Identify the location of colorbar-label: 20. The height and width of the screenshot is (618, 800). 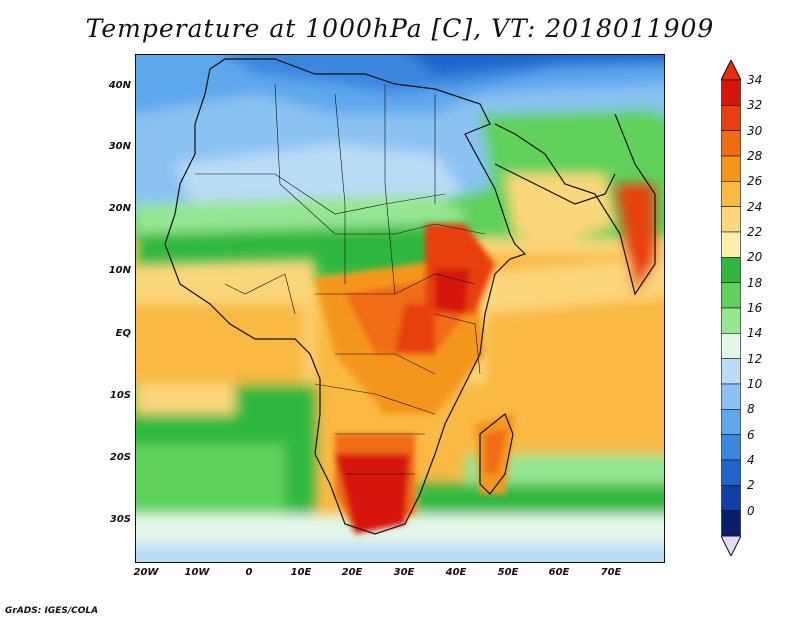
(755, 257).